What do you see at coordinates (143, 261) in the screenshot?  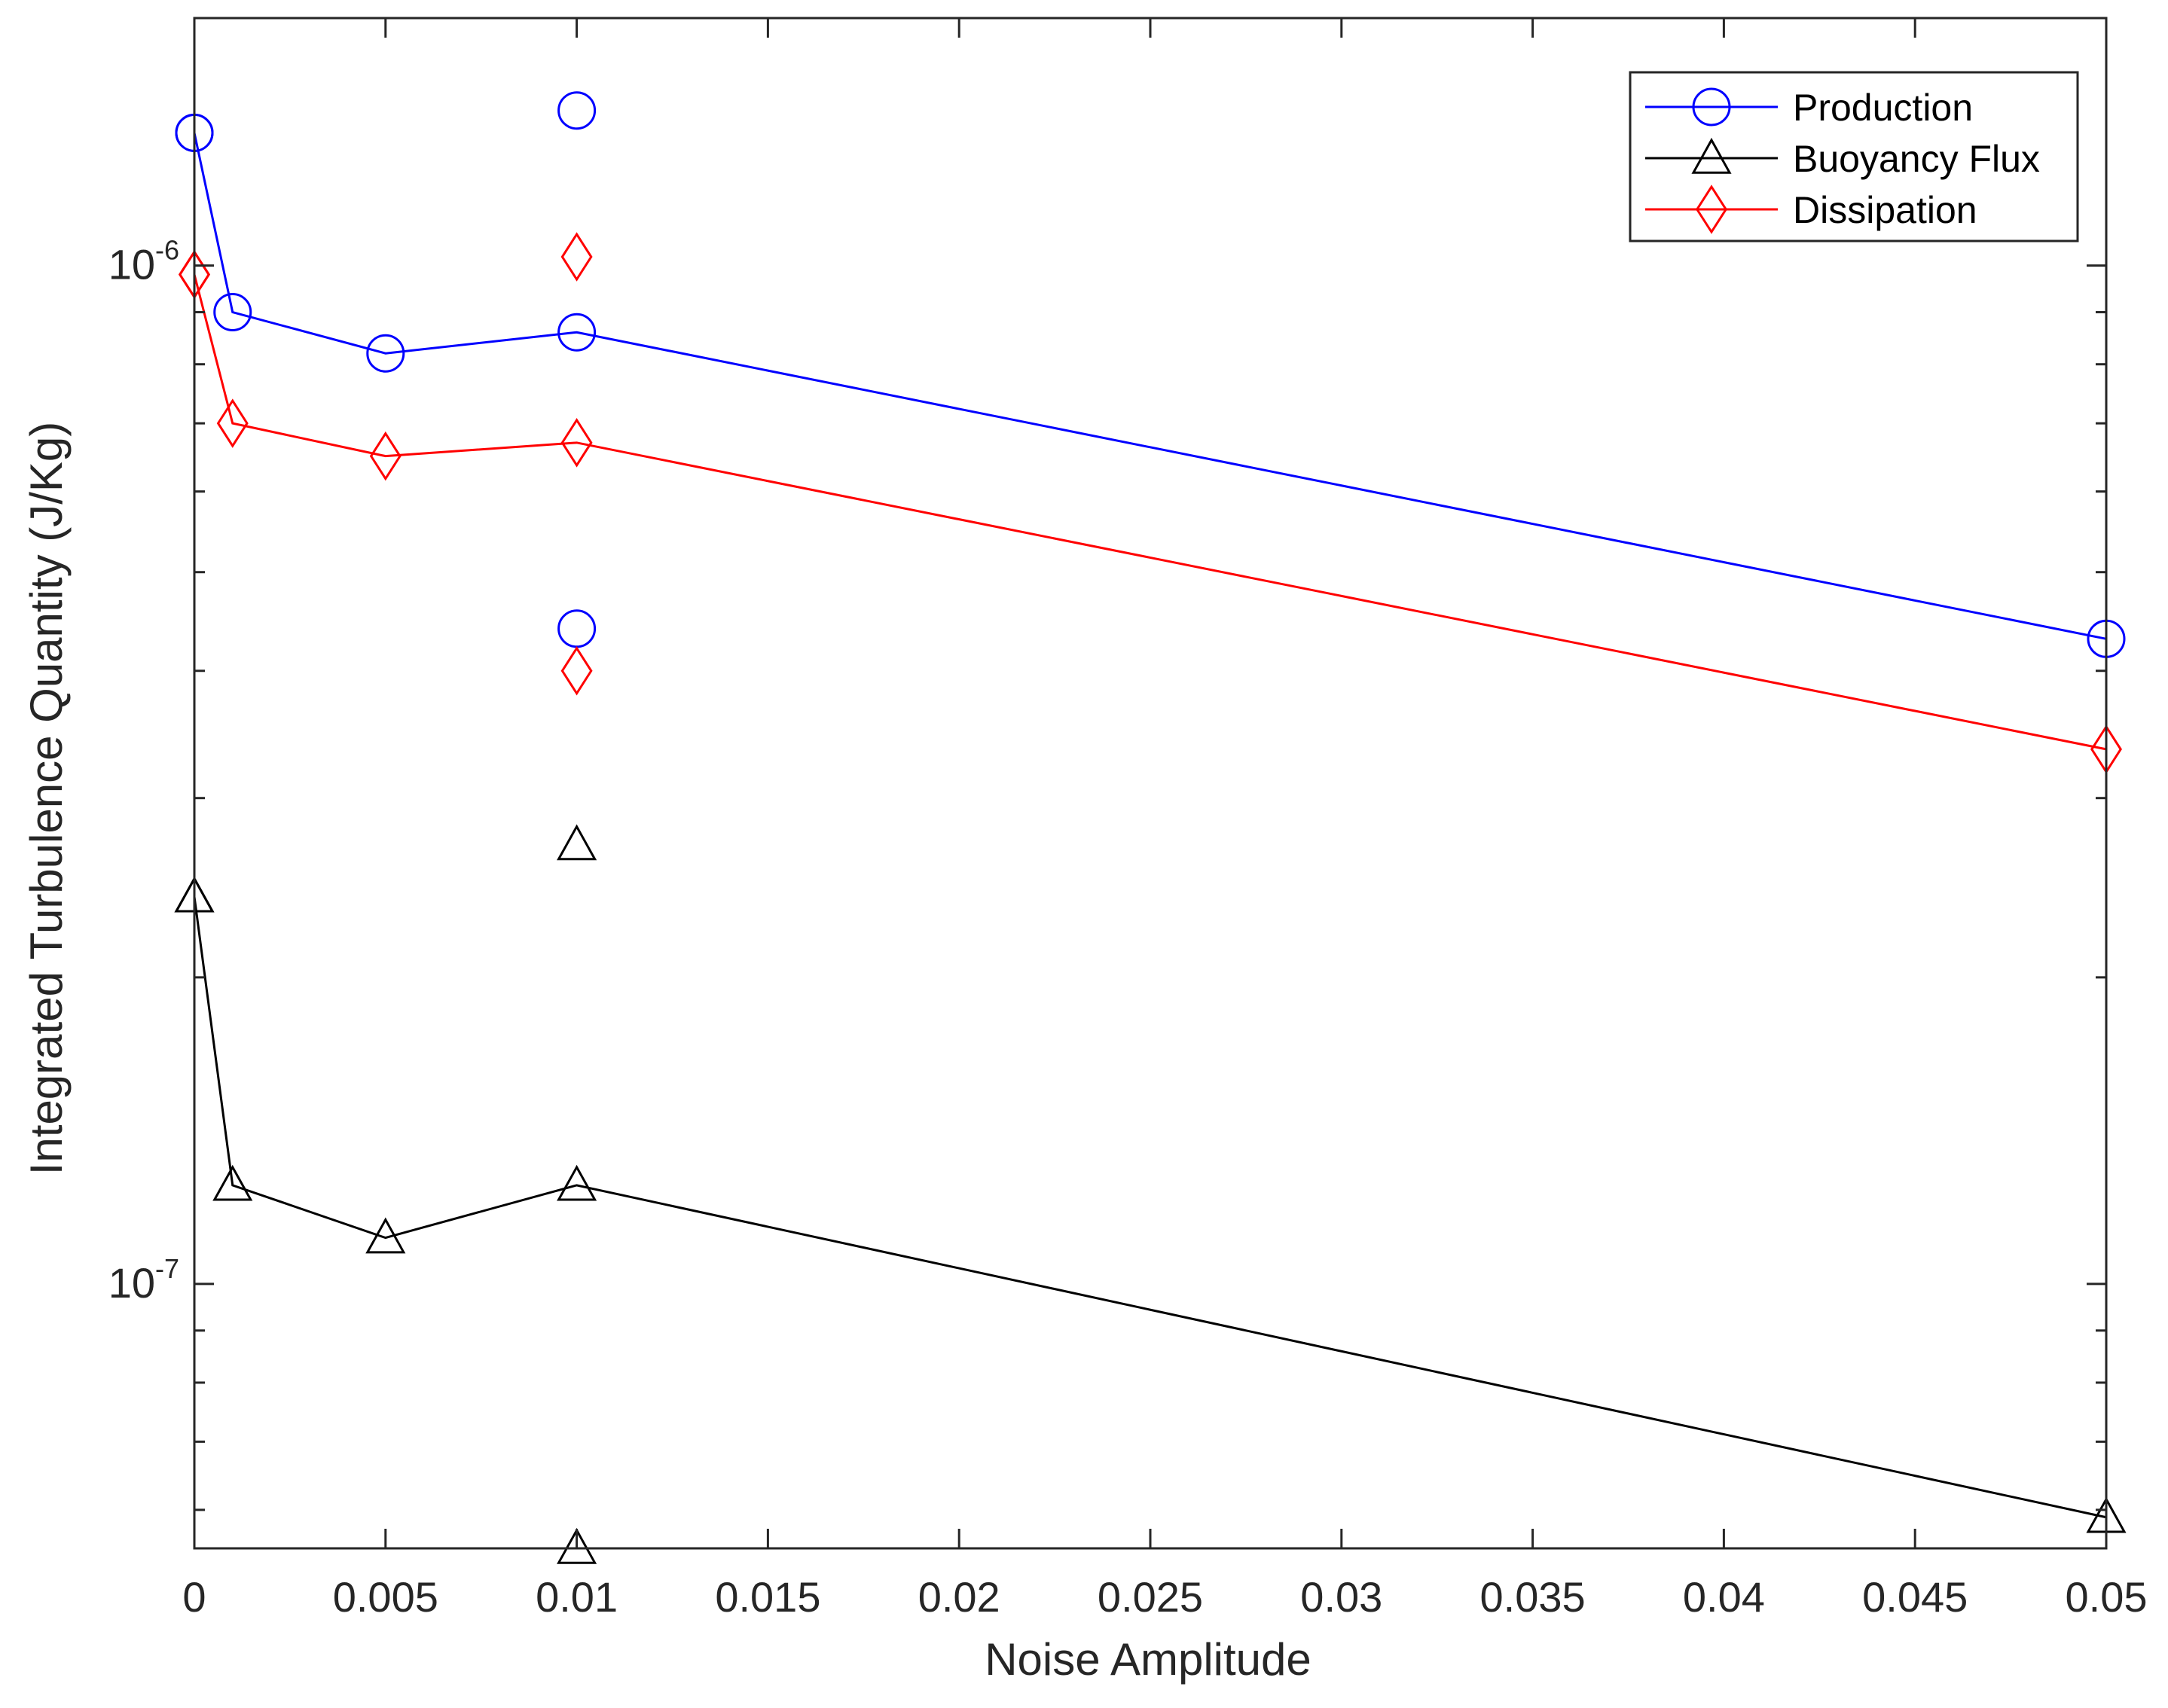 I see `y-tick-label: 10⁻⁶` at bounding box center [143, 261].